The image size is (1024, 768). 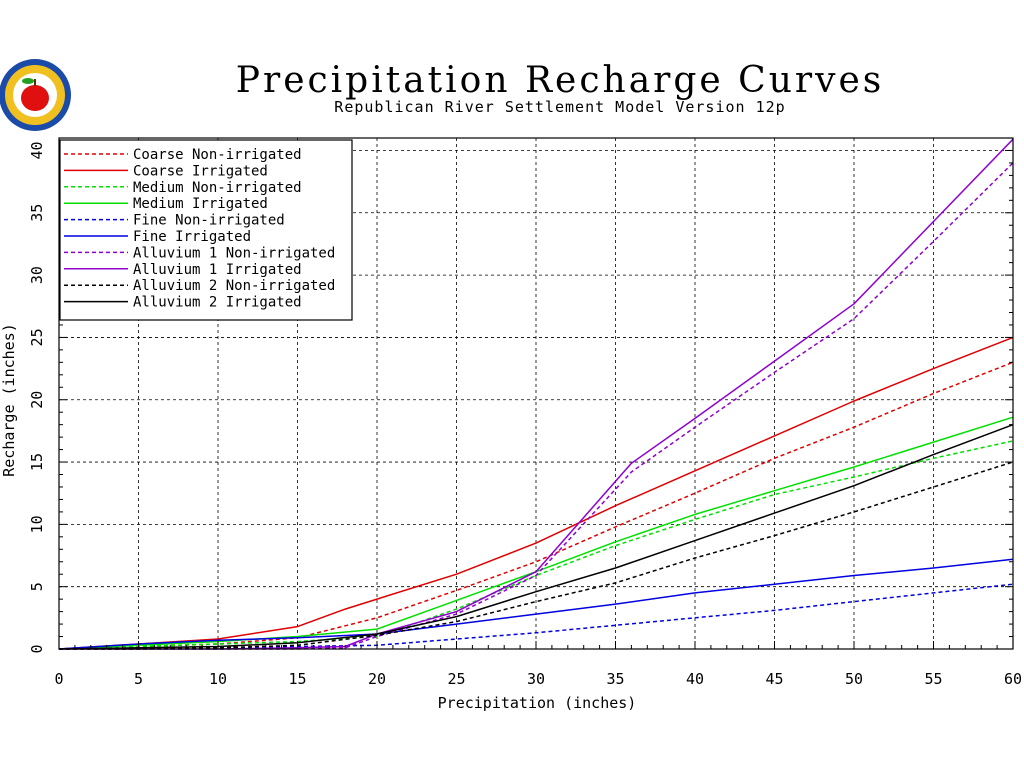 I want to click on legend-label-7: Alluvium 1 Irrigated, so click(x=217, y=270).